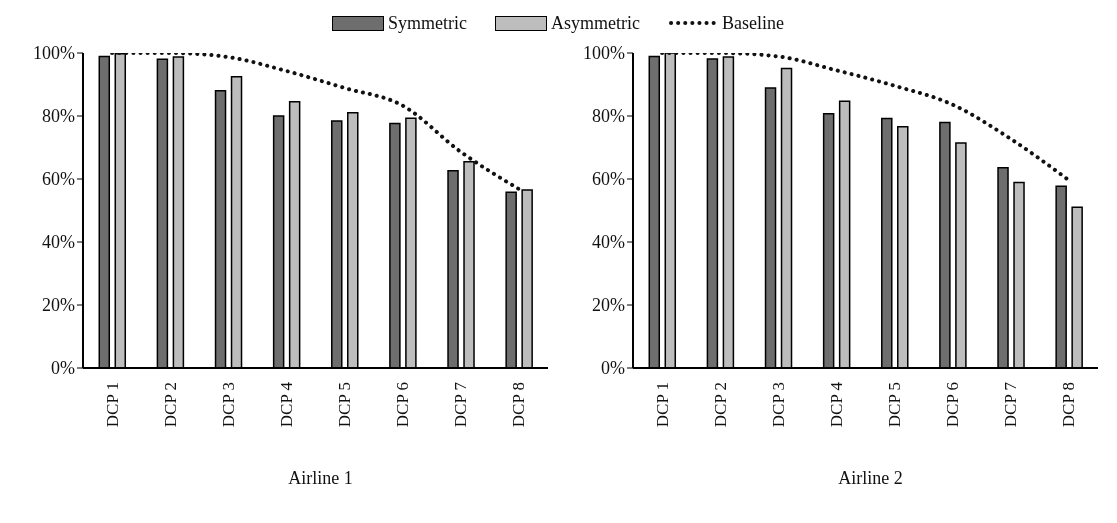 The width and height of the screenshot is (1117, 523). What do you see at coordinates (870, 478) in the screenshot?
I see `x-axis-title: Airline 2` at bounding box center [870, 478].